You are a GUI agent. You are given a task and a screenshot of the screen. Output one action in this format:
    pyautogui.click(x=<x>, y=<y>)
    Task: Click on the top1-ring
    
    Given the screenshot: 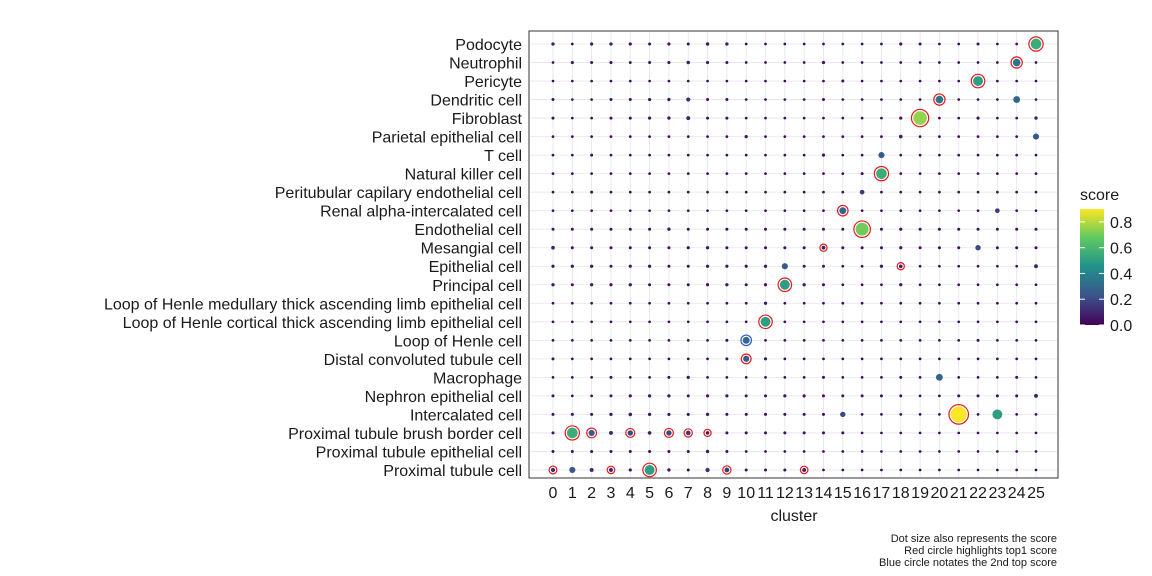 What is the action you would take?
    pyautogui.click(x=804, y=470)
    